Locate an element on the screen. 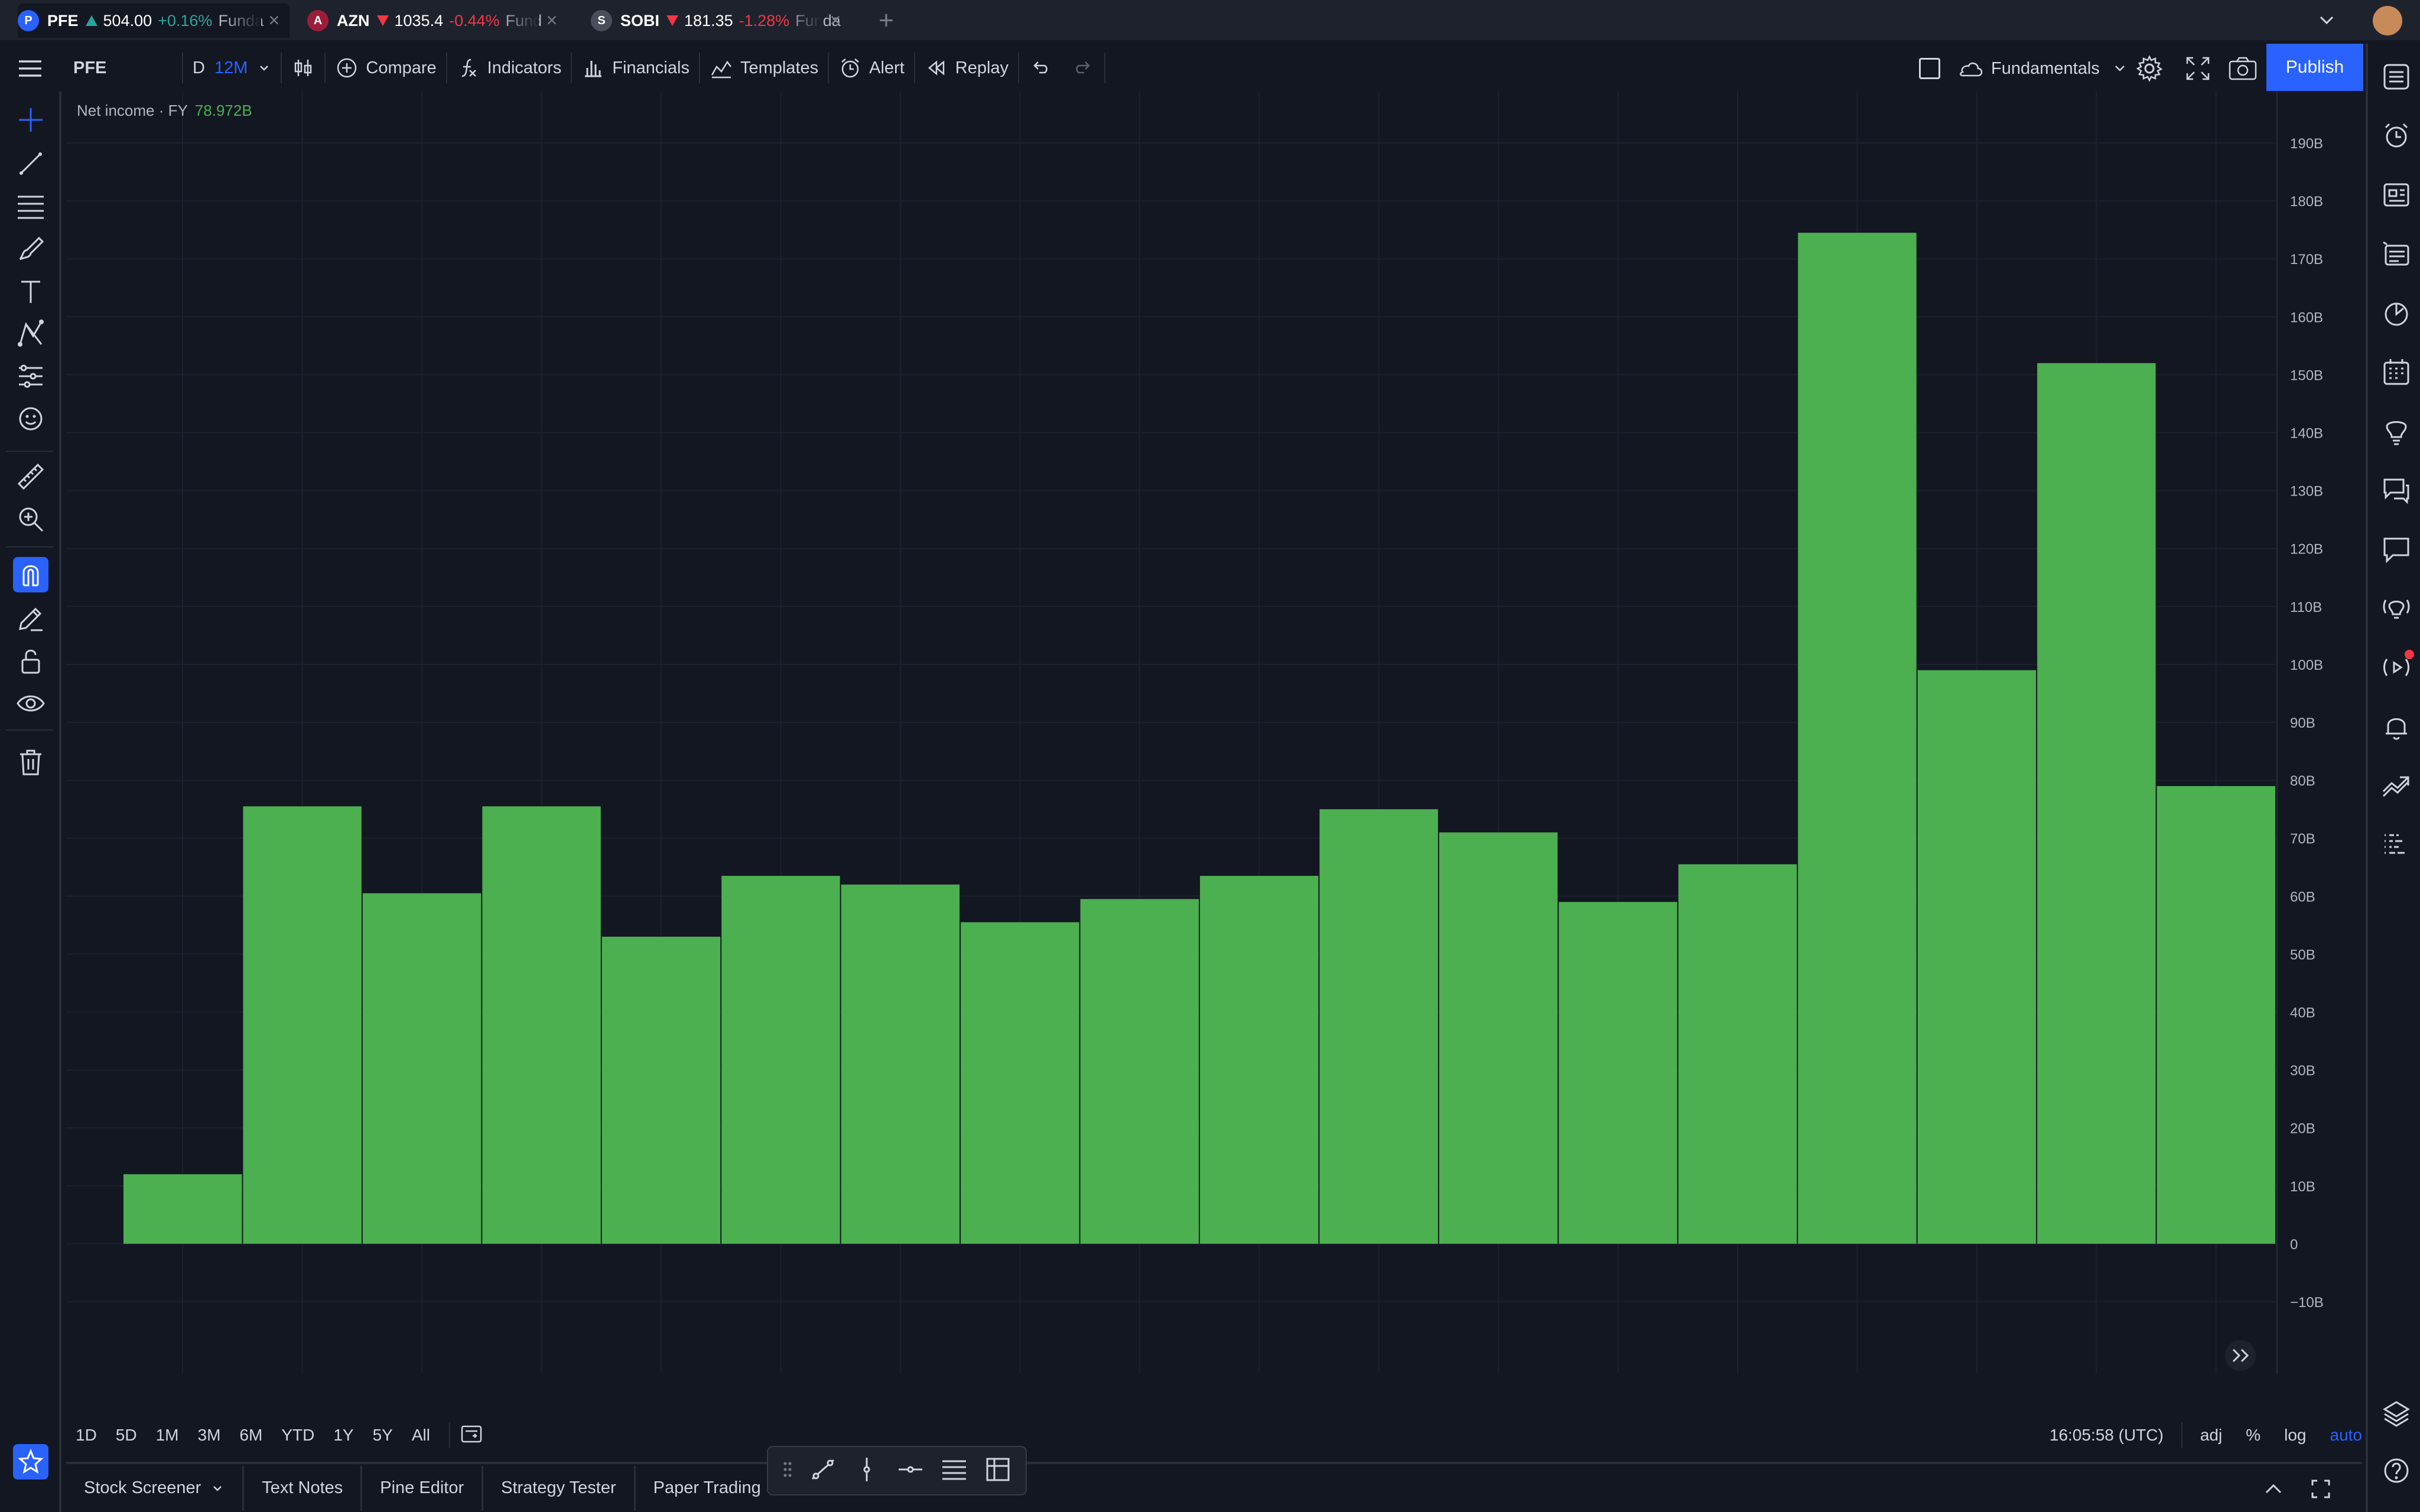 The width and height of the screenshot is (2420, 1512). financials-button: Financials is located at coordinates (635, 68).